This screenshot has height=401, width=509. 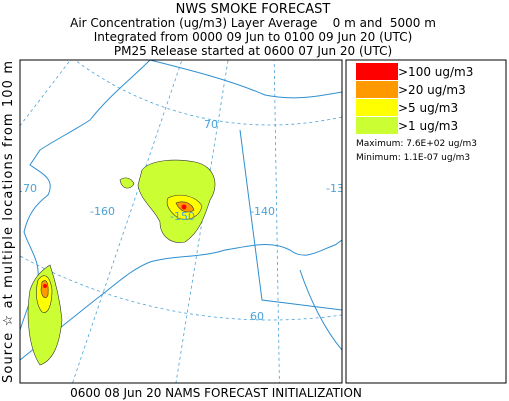 I want to click on border, so click(x=290, y=220).